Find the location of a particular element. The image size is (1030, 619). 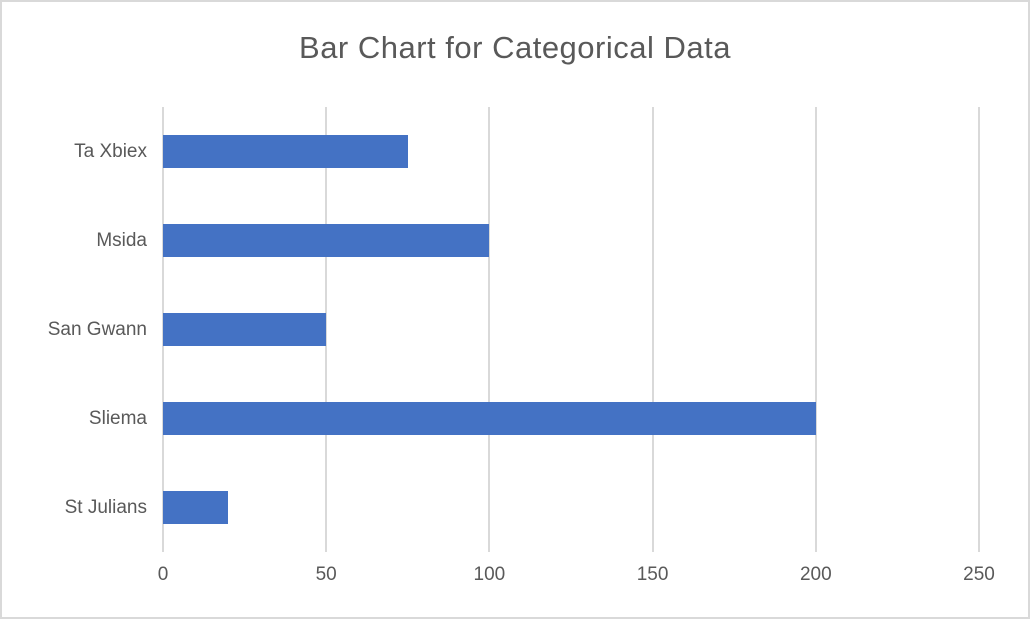

bar-sliema is located at coordinates (489, 418).